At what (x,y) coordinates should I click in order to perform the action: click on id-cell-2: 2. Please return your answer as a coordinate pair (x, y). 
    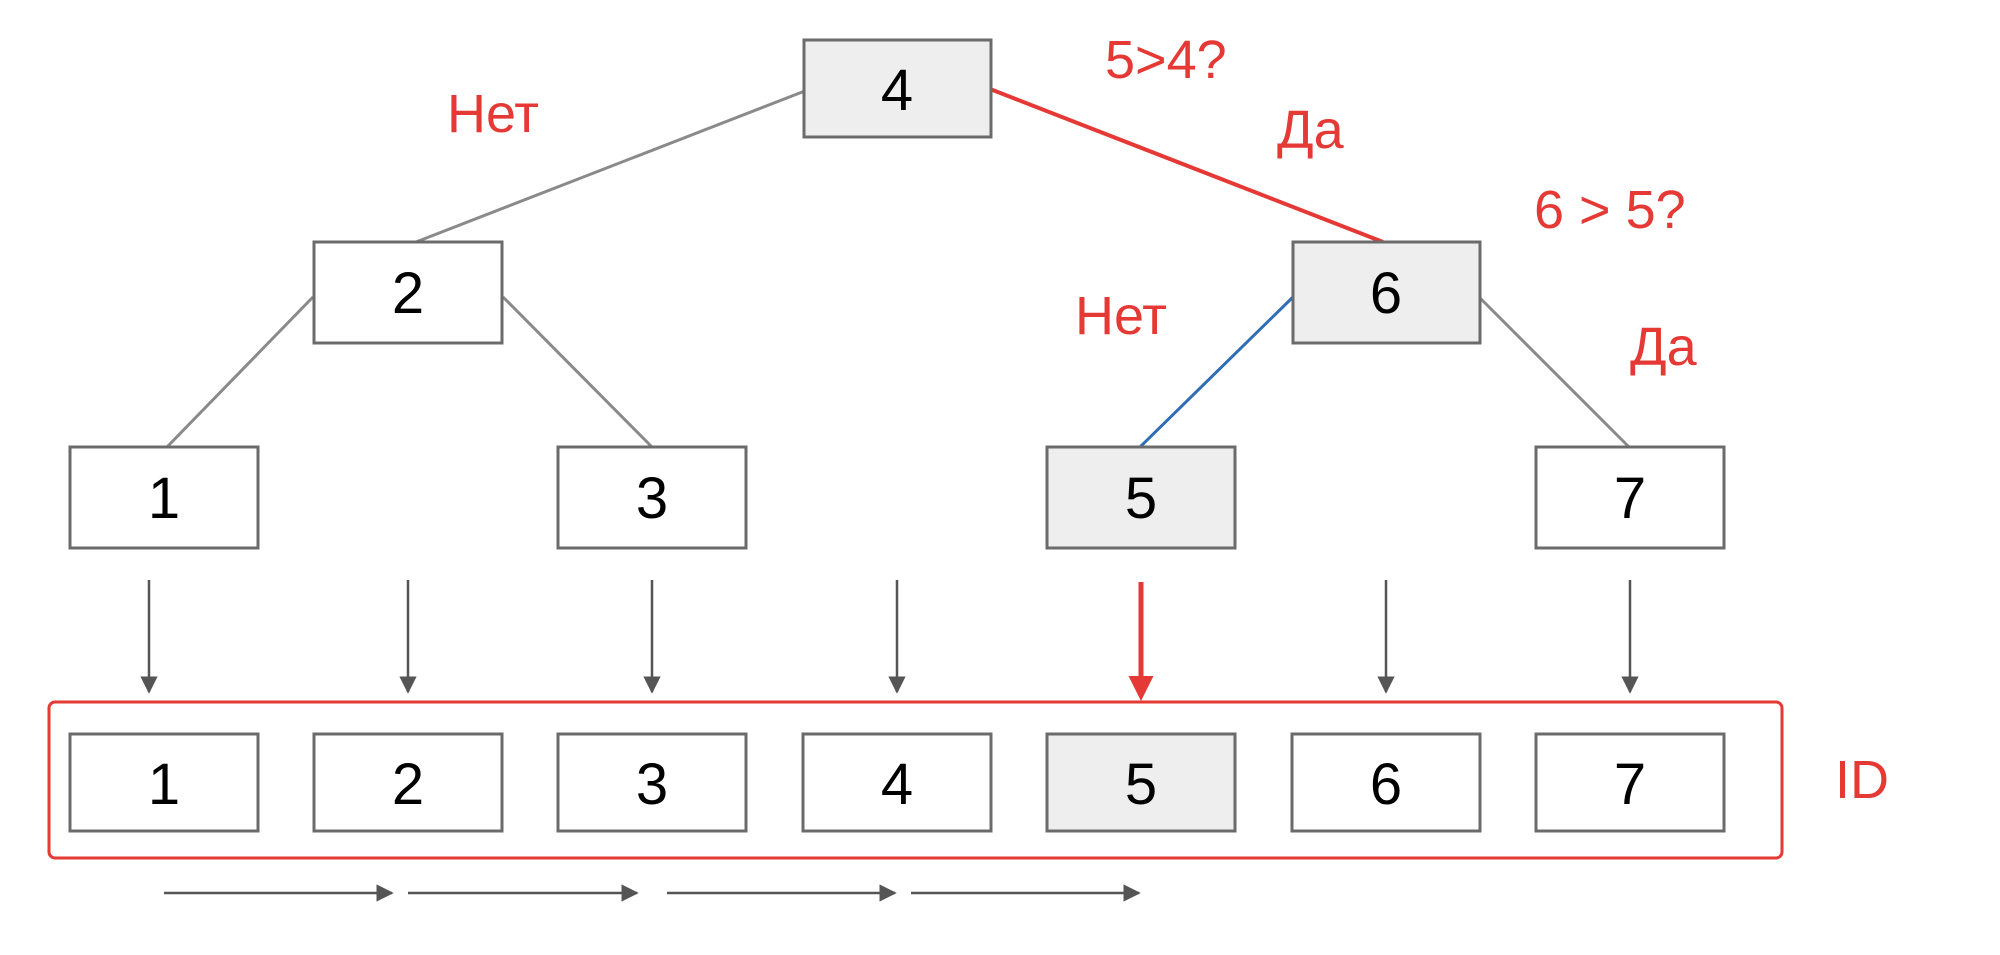
    Looking at the image, I should click on (408, 782).